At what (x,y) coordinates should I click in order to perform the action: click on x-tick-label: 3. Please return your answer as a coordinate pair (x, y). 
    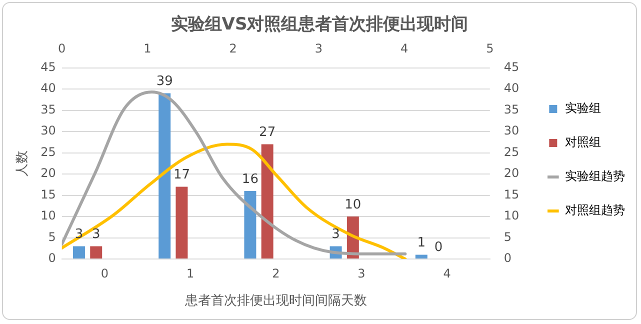
    Looking at the image, I should click on (362, 273).